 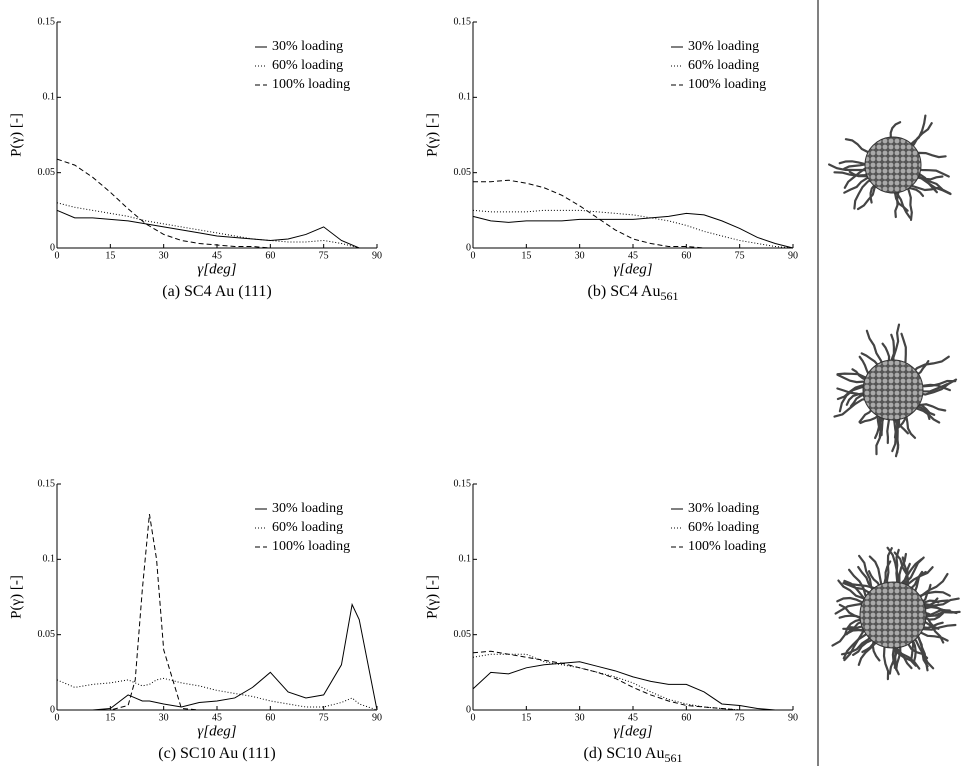 I want to click on caption-text: (a) SC4 Au (111), so click(x=216, y=291).